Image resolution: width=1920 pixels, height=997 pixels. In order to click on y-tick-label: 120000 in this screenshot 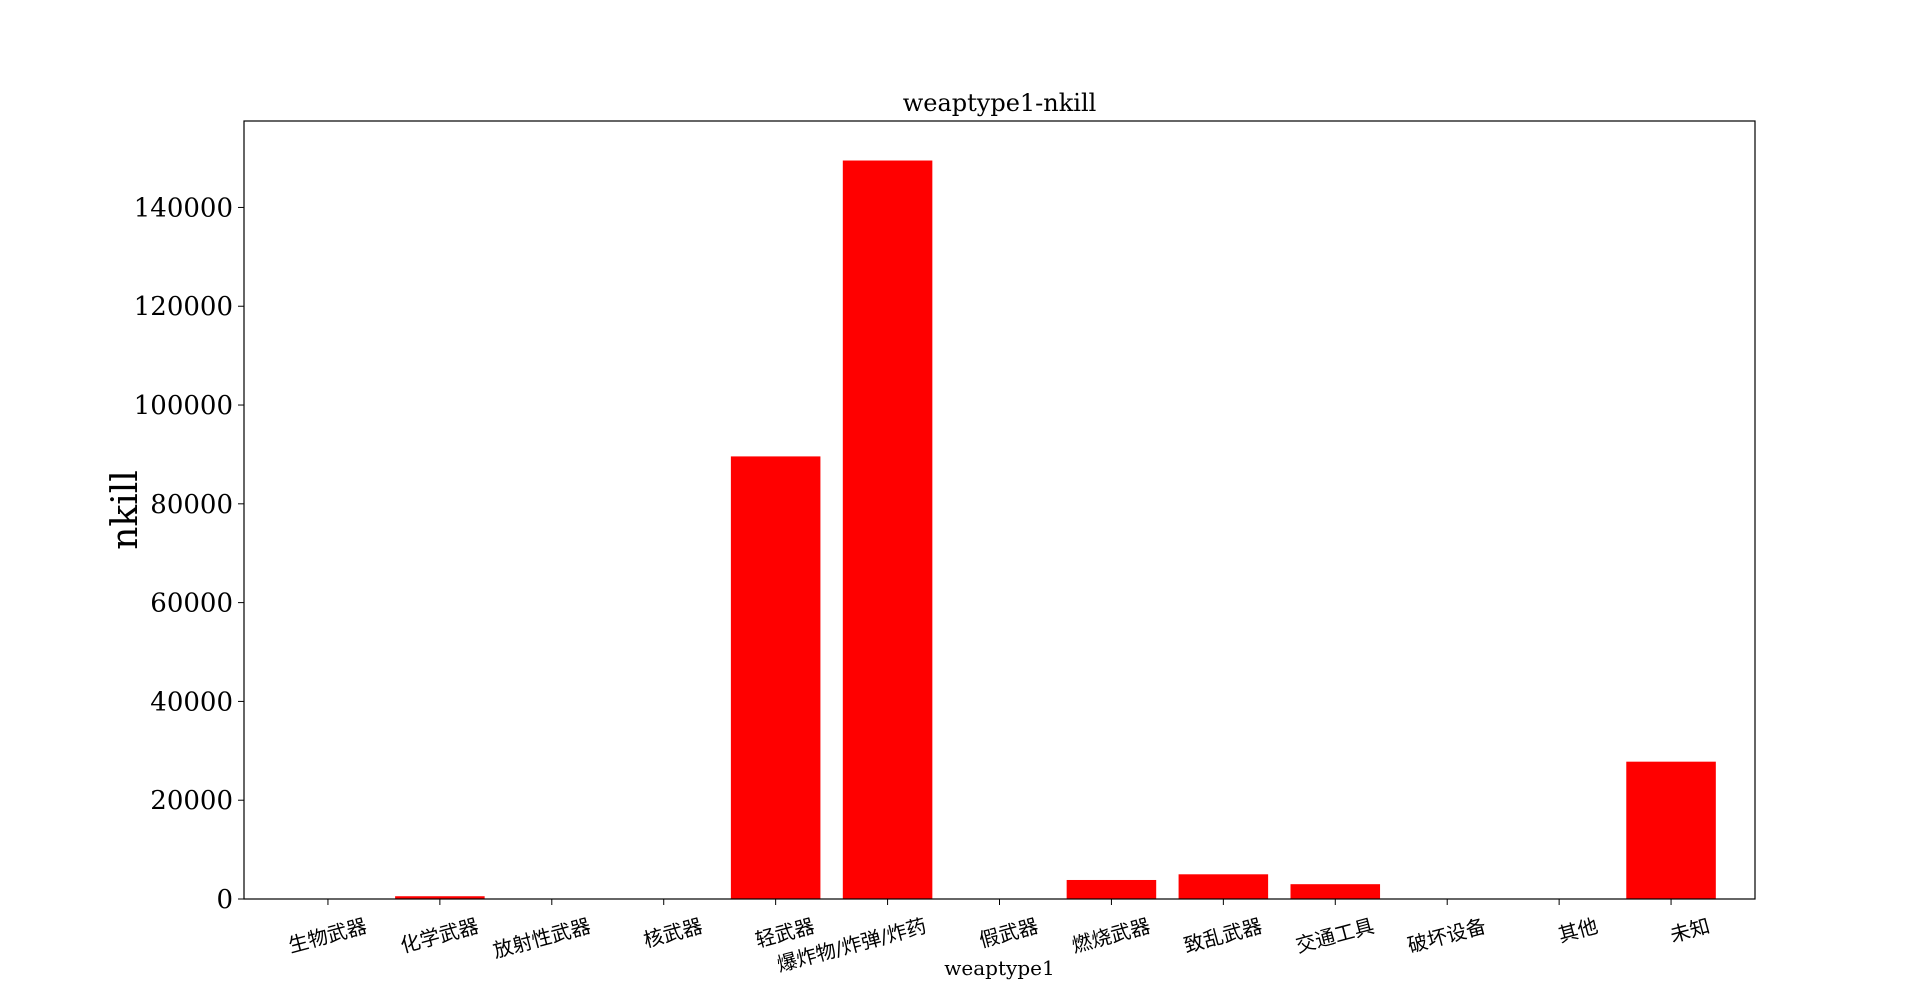, I will do `click(183, 307)`.